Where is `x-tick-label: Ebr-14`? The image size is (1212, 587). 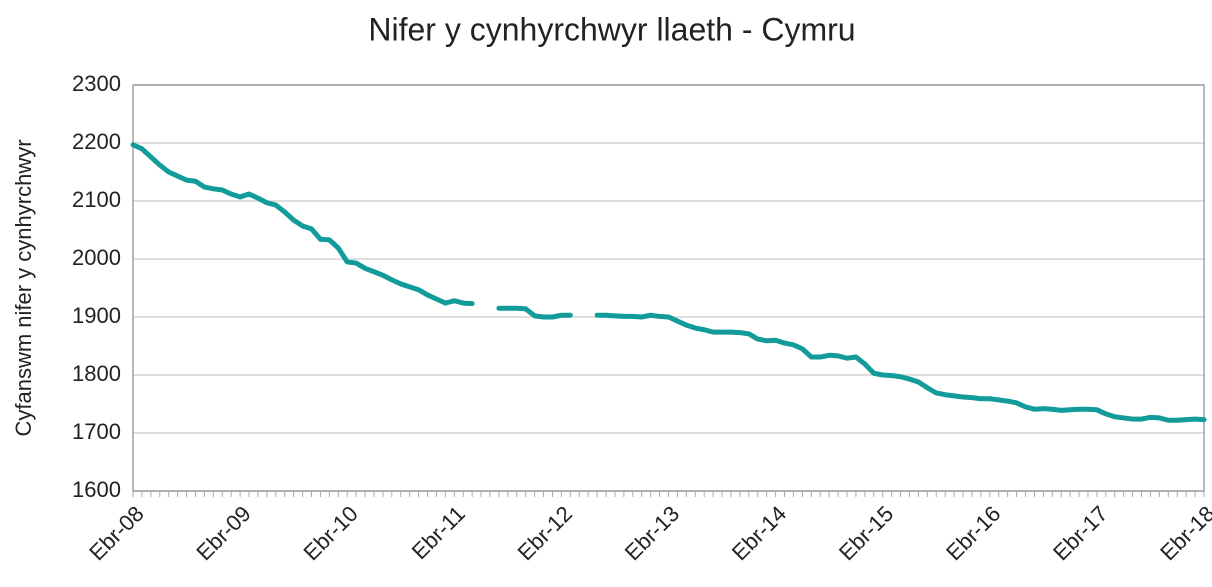 x-tick-label: Ebr-14 is located at coordinates (759, 533).